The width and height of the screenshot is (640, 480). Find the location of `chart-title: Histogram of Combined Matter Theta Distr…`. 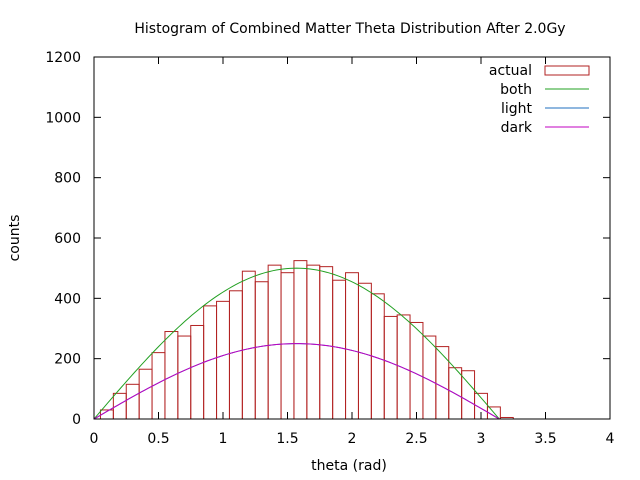

chart-title: Histogram of Combined Matter Theta Distr… is located at coordinates (349, 29).